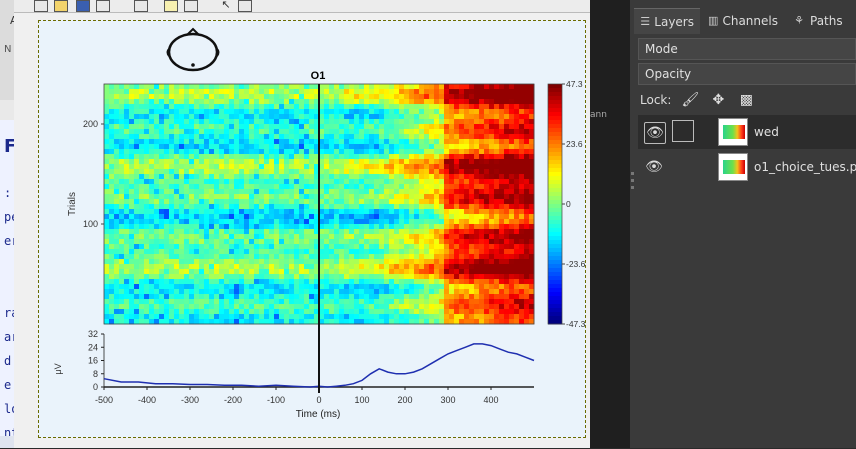  Describe the element at coordinates (690, 100) in the screenshot. I see `lock-pixels-brush-icon: 🖌` at that location.